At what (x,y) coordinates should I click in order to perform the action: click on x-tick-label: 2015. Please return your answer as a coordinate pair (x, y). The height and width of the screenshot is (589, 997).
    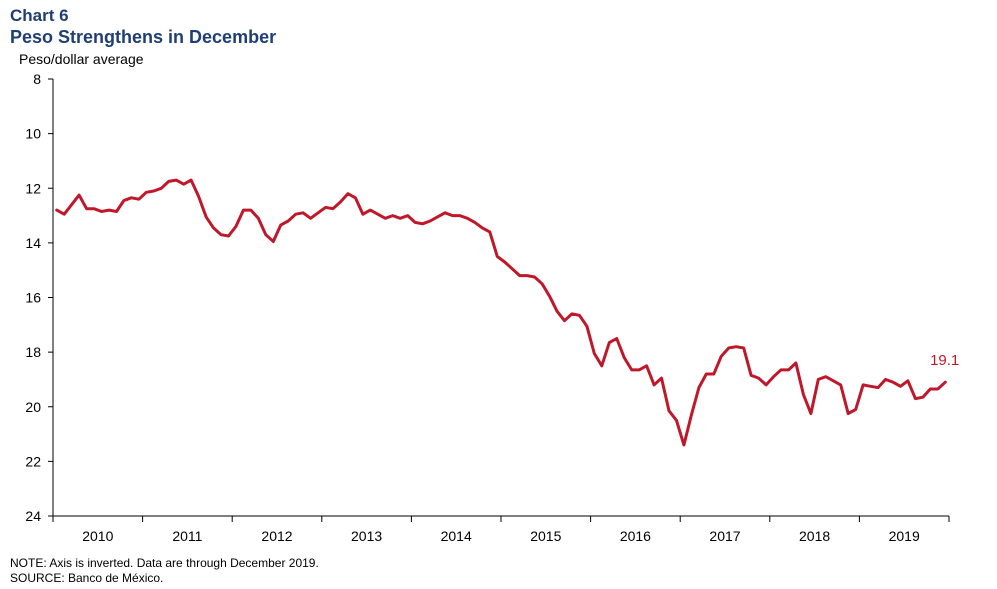
    Looking at the image, I should click on (545, 536).